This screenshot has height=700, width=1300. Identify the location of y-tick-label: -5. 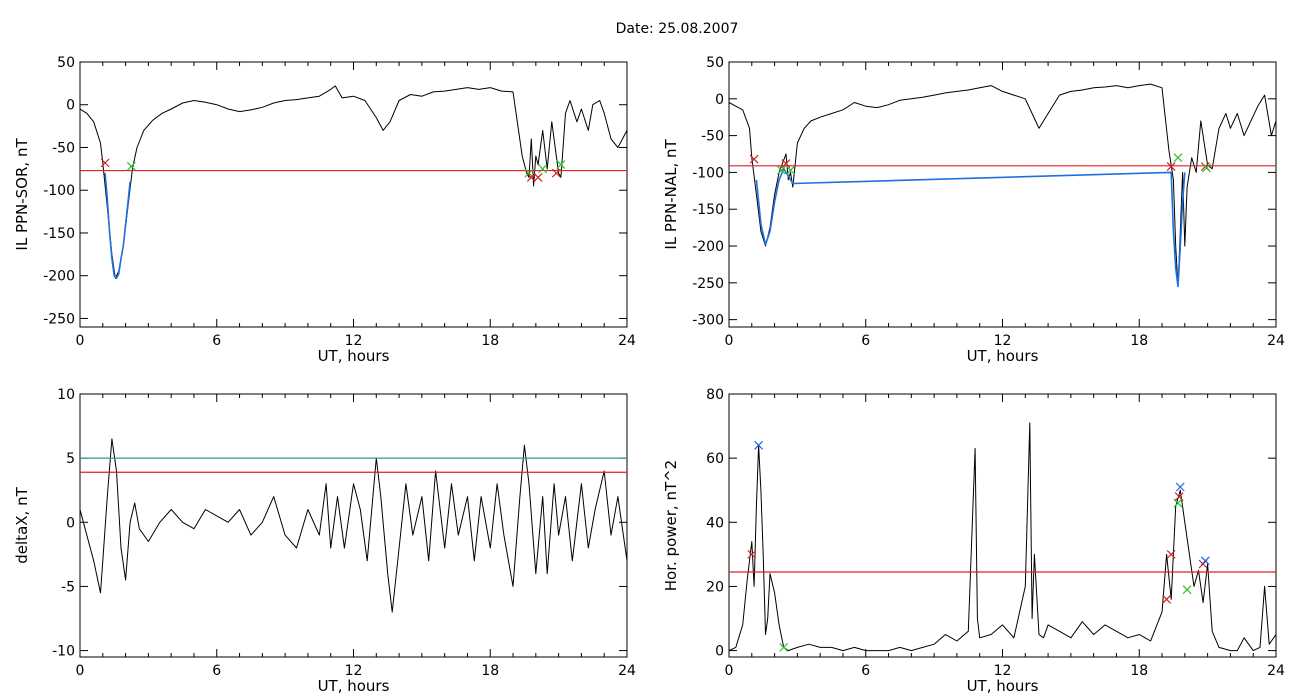
(68, 587).